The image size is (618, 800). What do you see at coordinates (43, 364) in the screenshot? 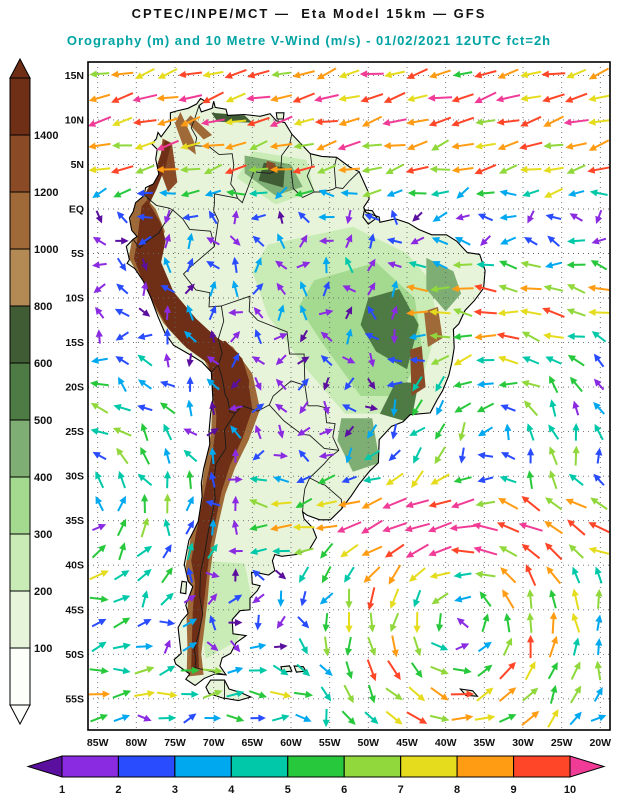
I see `svg-text: 600` at bounding box center [43, 364].